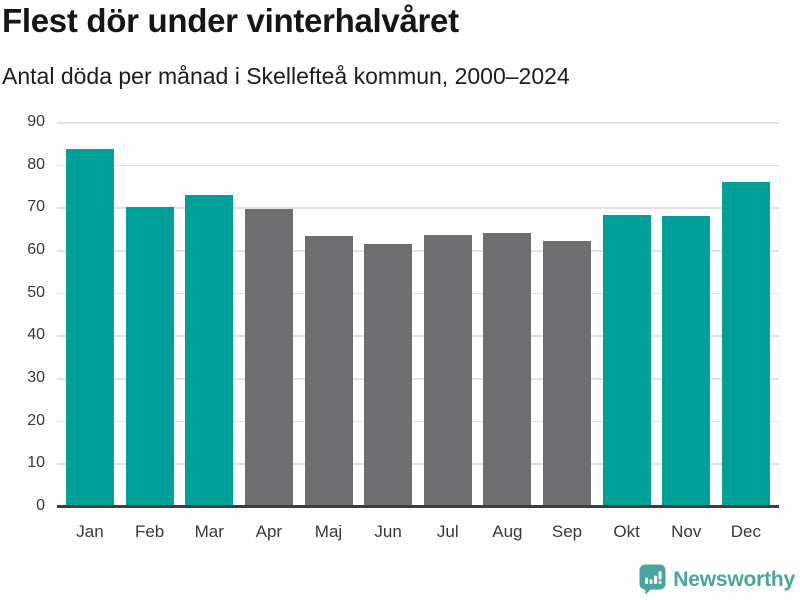 Image resolution: width=800 pixels, height=600 pixels. I want to click on chart-title: Flest dör under vinterhalvåret, so click(230, 20).